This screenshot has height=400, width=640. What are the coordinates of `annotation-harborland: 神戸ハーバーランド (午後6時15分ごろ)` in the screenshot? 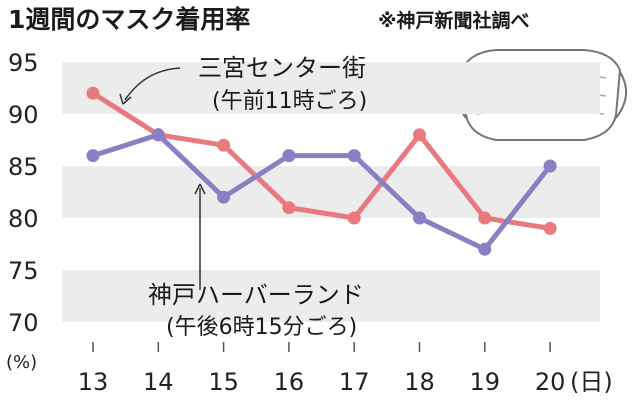 It's located at (256, 261).